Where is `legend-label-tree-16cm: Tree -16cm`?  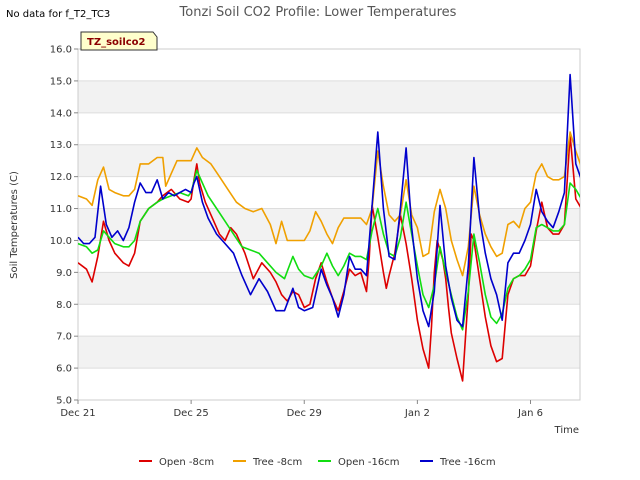 legend-label-tree-16cm: Tree -16cm is located at coordinates (467, 462).